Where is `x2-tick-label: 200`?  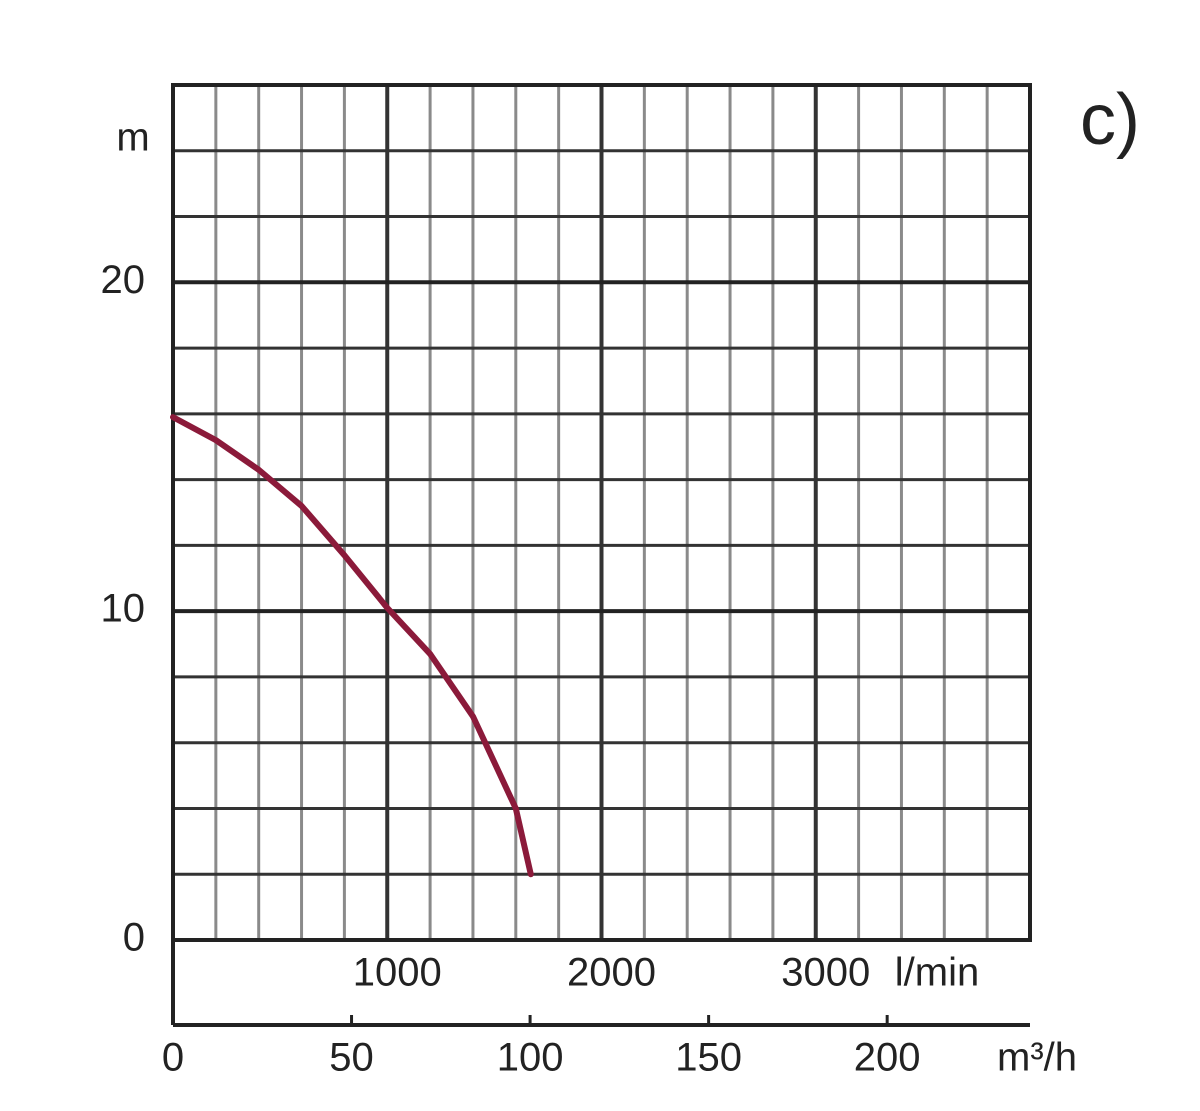 x2-tick-label: 200 is located at coordinates (887, 1058).